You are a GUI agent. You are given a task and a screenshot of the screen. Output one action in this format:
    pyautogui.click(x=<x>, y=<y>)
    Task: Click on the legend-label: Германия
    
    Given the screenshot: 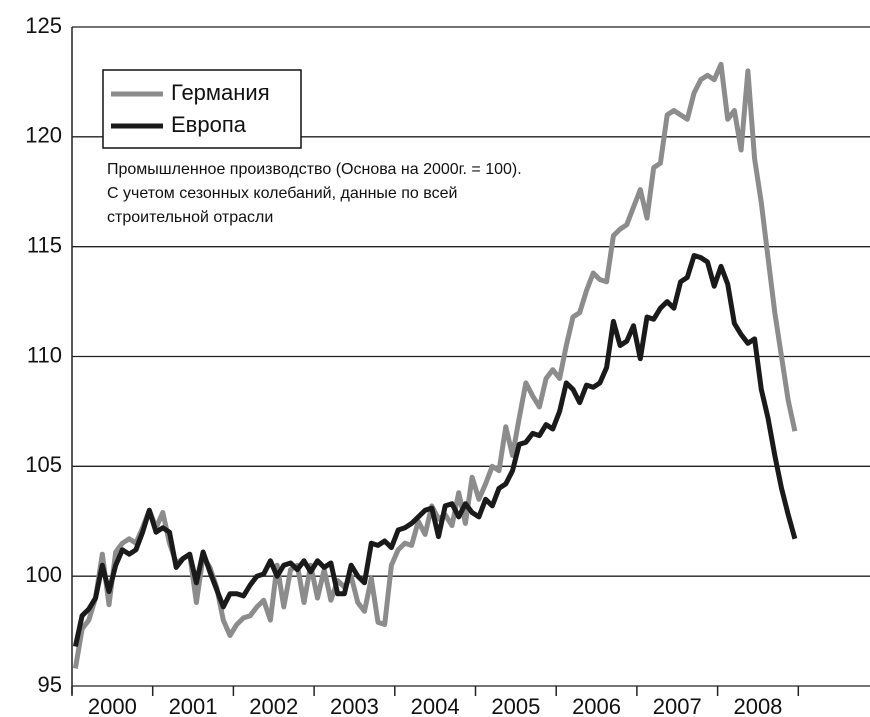 What is the action you would take?
    pyautogui.click(x=220, y=92)
    